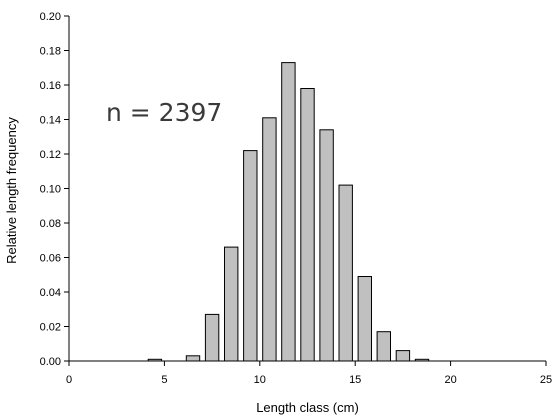 The height and width of the screenshot is (418, 557). Describe the element at coordinates (50, 362) in the screenshot. I see `y-tick-label: 0.00` at that location.